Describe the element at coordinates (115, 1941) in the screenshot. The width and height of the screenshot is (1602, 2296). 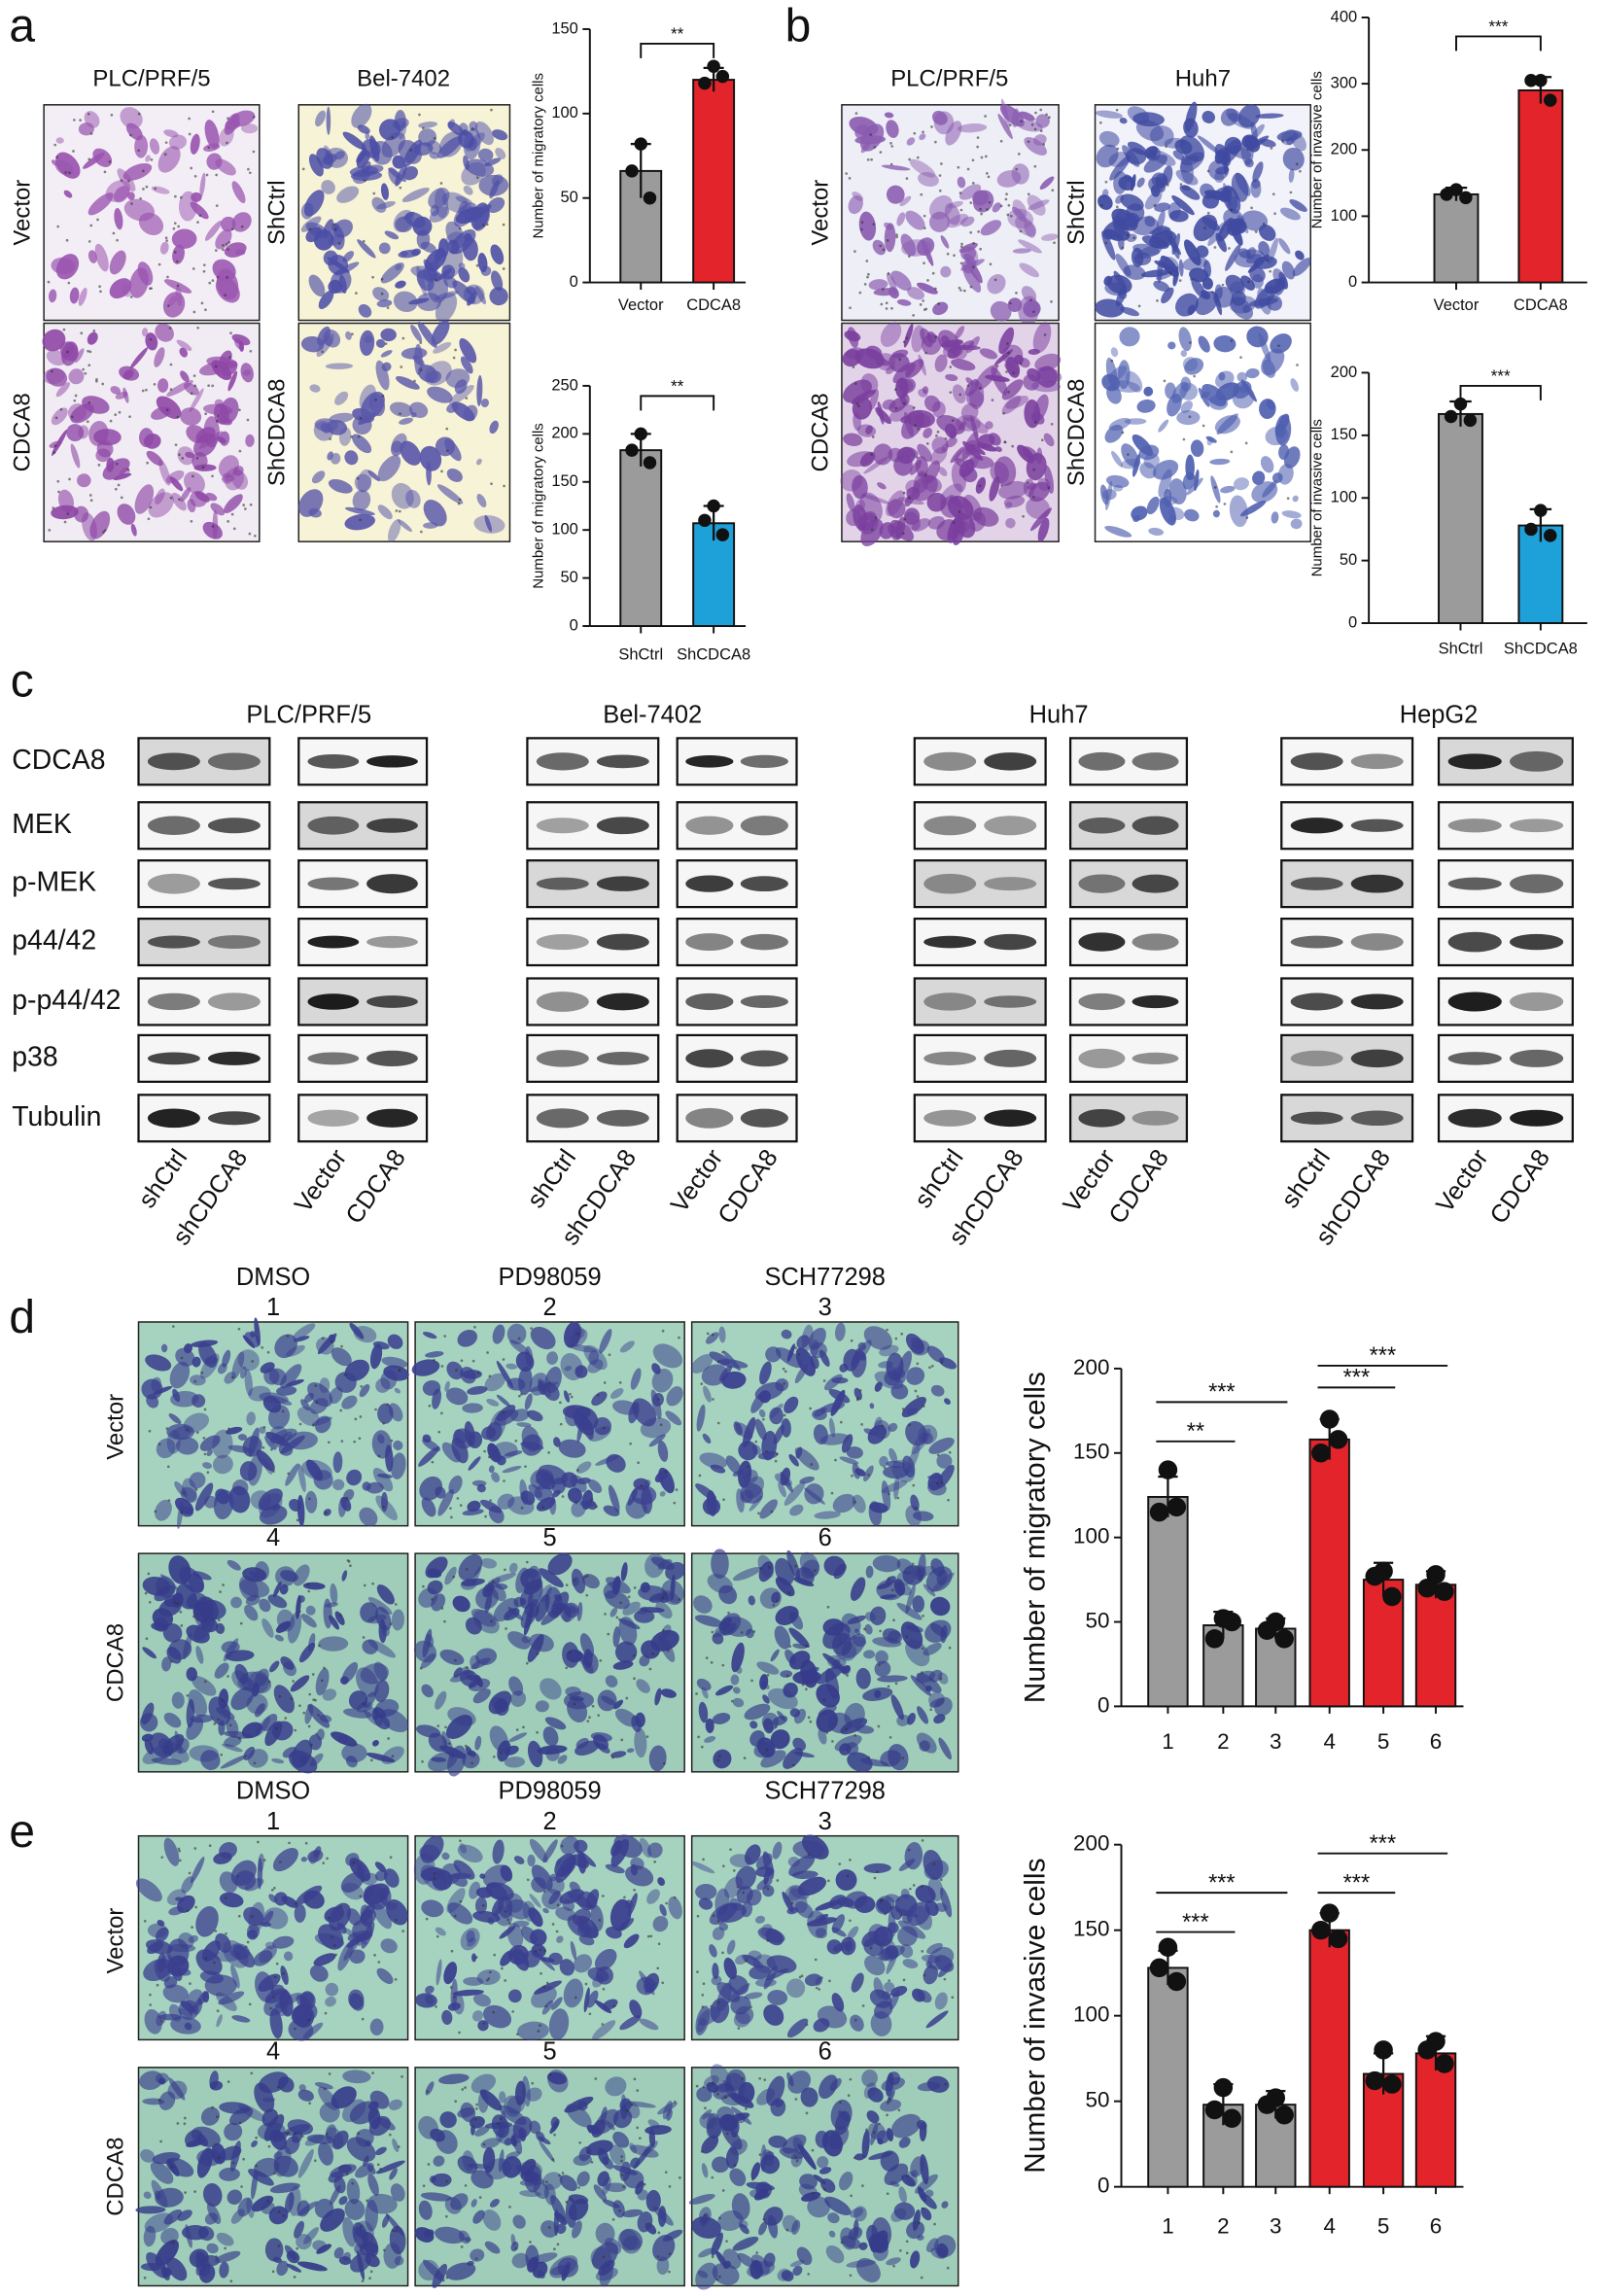
I see `row-label: Vector` at that location.